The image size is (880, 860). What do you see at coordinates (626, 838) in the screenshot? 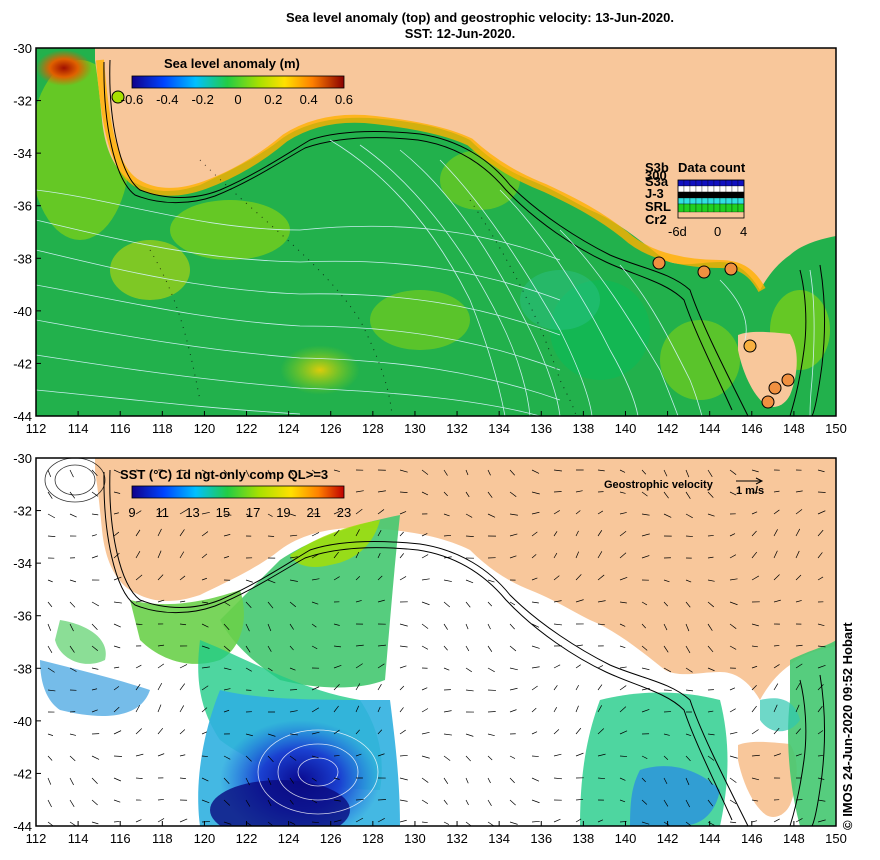
I see `x-tick-label: 140` at bounding box center [626, 838].